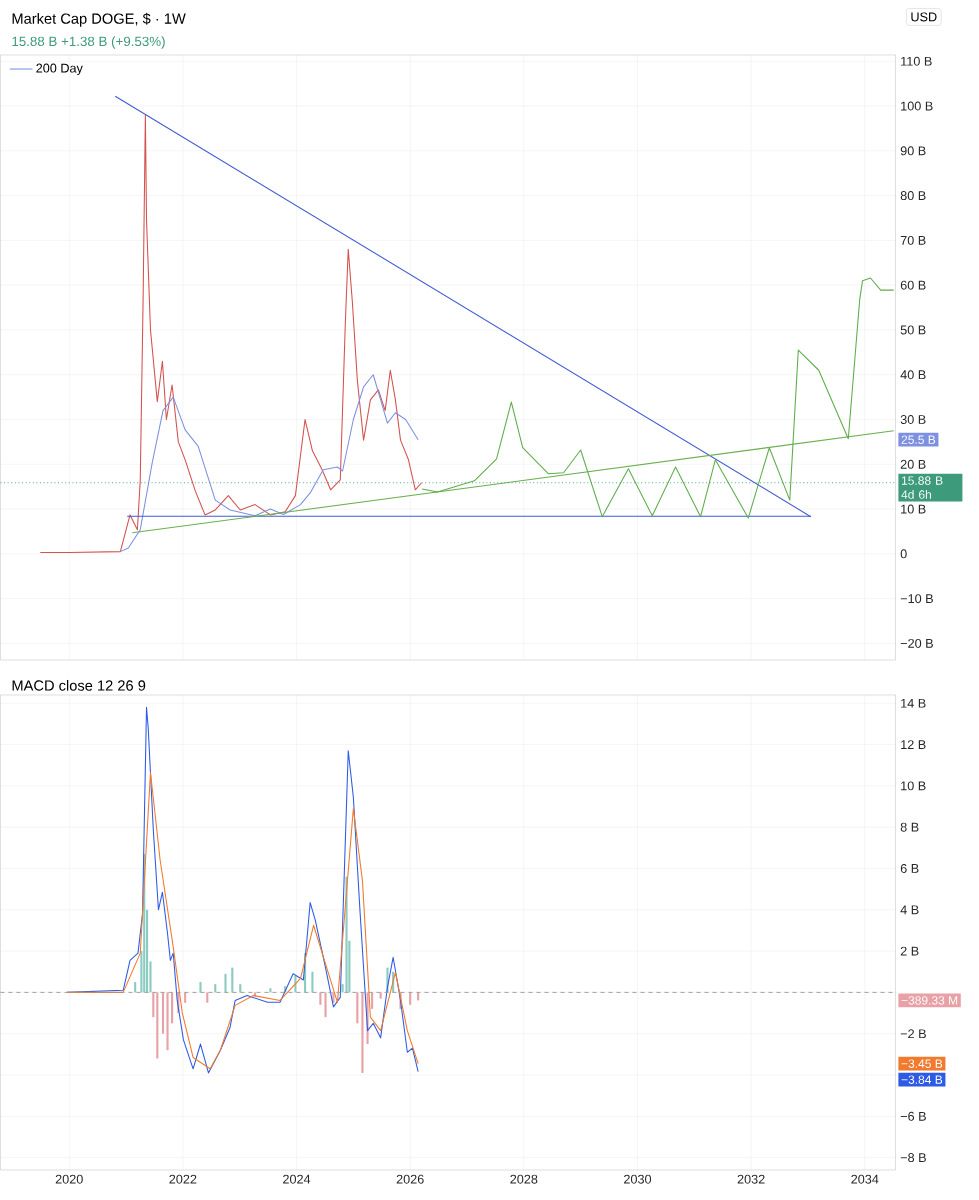 Image resolution: width=979 pixels, height=1200 pixels. Describe the element at coordinates (751, 1179) in the screenshot. I see `x-tick-label: 2032` at that location.